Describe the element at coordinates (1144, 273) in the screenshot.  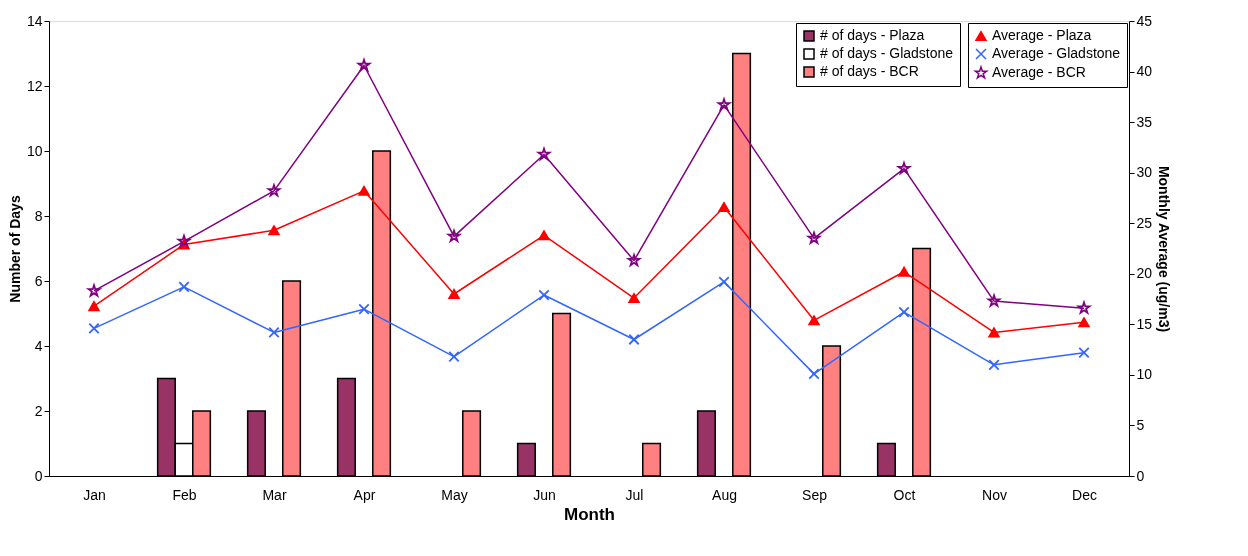
I see `y2-tick-label: 20` at that location.